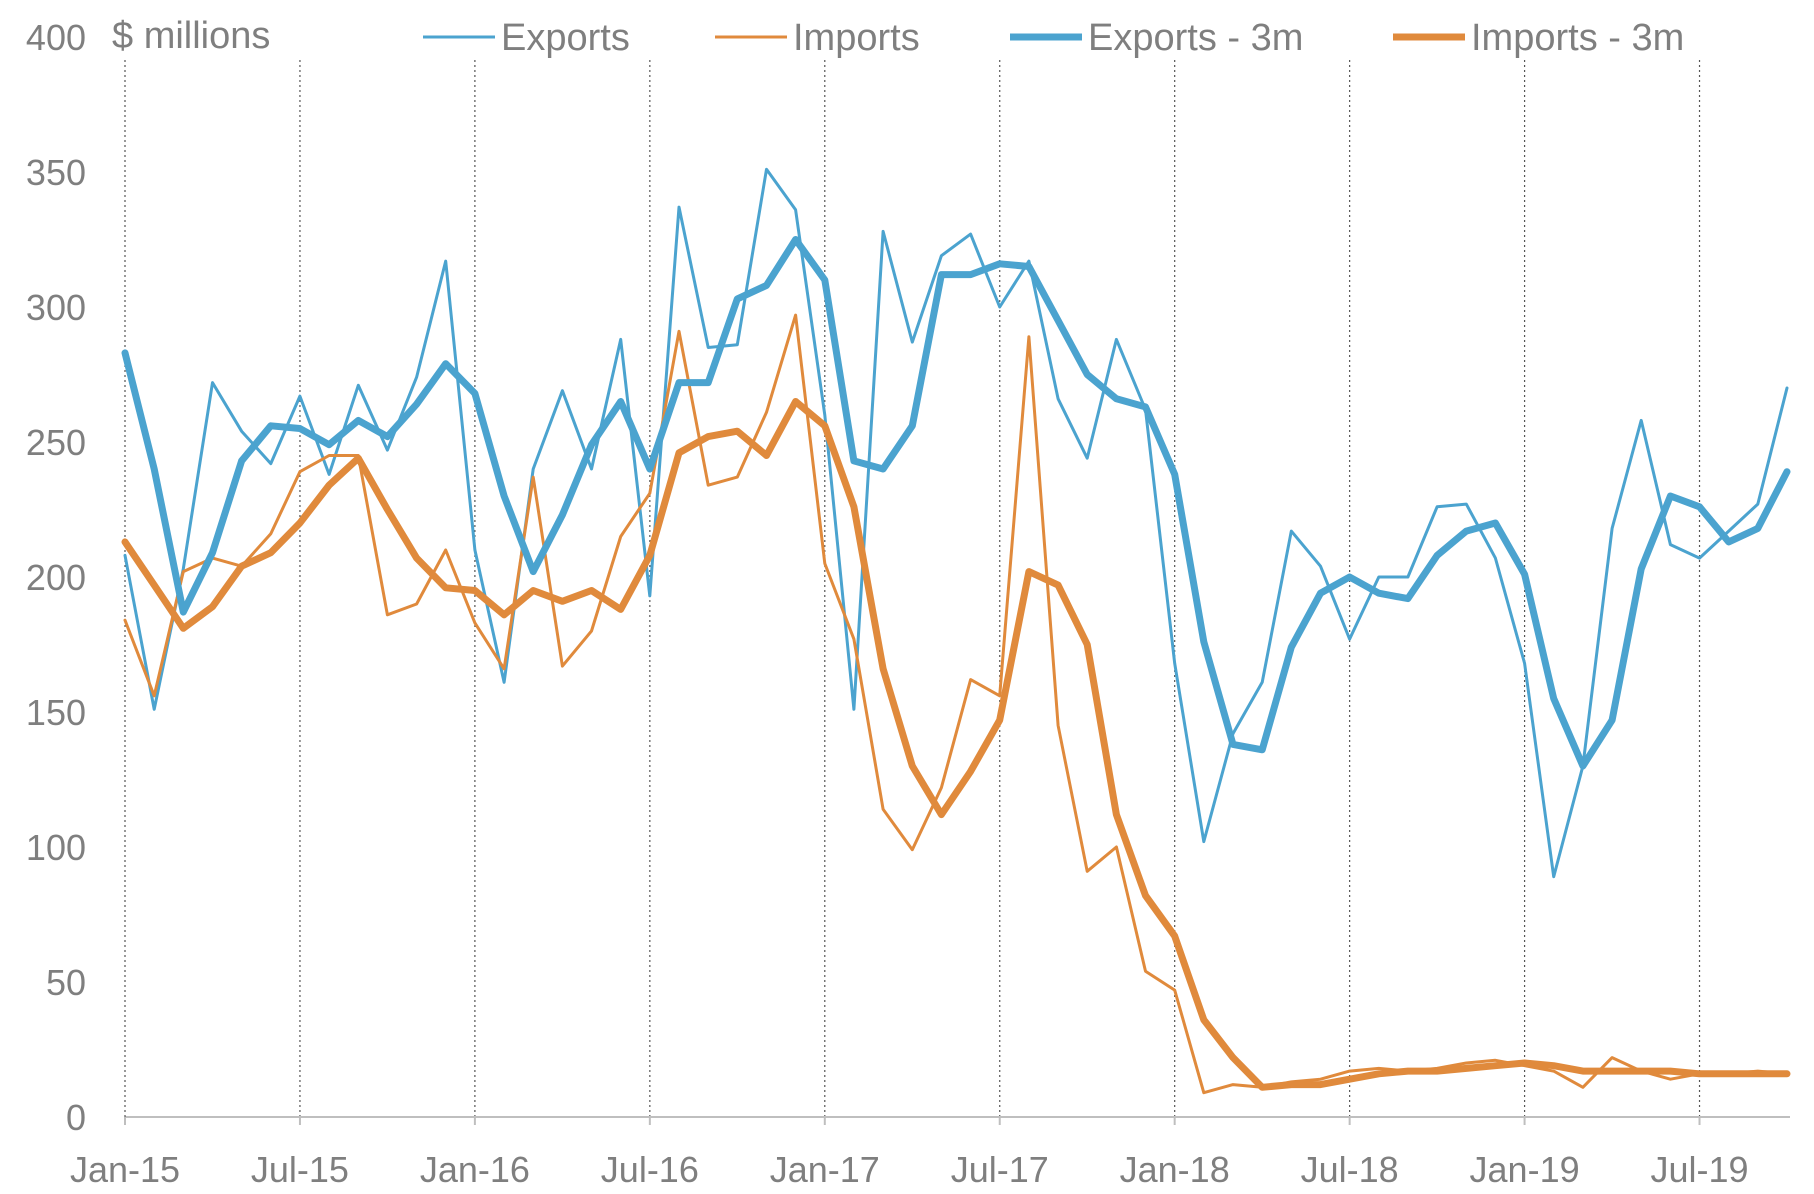 Image resolution: width=1814 pixels, height=1194 pixels. I want to click on y-tick-label-50: 50, so click(66, 982).